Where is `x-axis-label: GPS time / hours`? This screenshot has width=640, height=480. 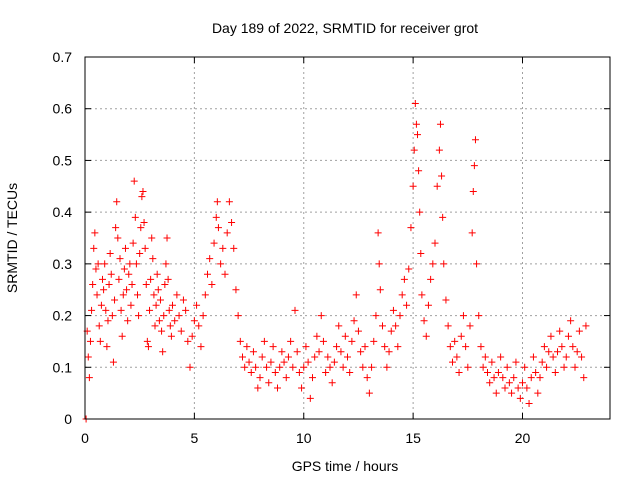 x-axis-label: GPS time / hours is located at coordinates (345, 466).